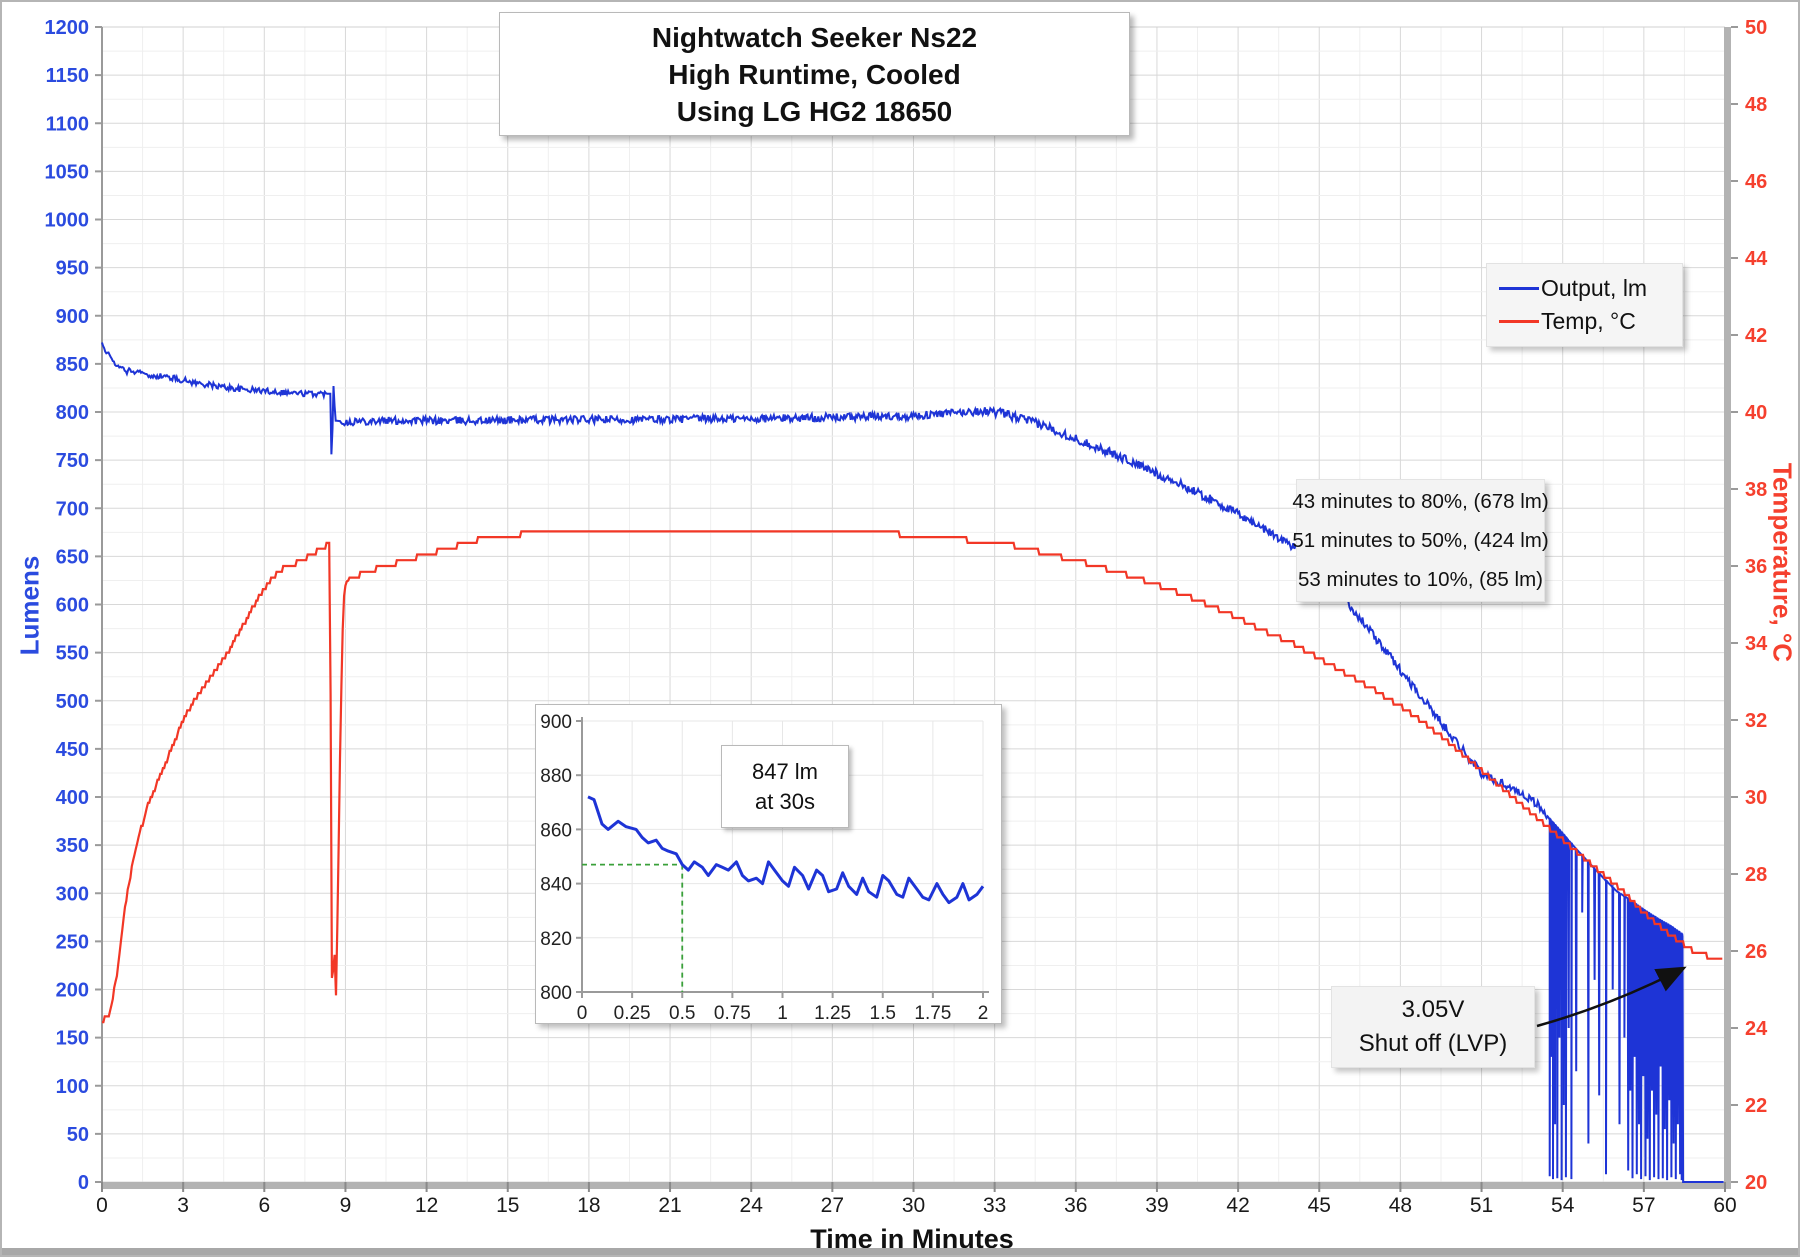 The width and height of the screenshot is (1800, 1257). Describe the element at coordinates (72, 991) in the screenshot. I see `svg-text: 200` at that location.